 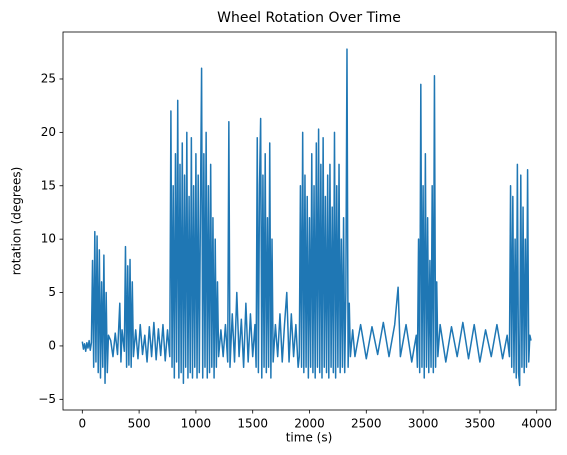 What do you see at coordinates (309, 424) in the screenshot?
I see `x-tick-label: 2000` at bounding box center [309, 424].